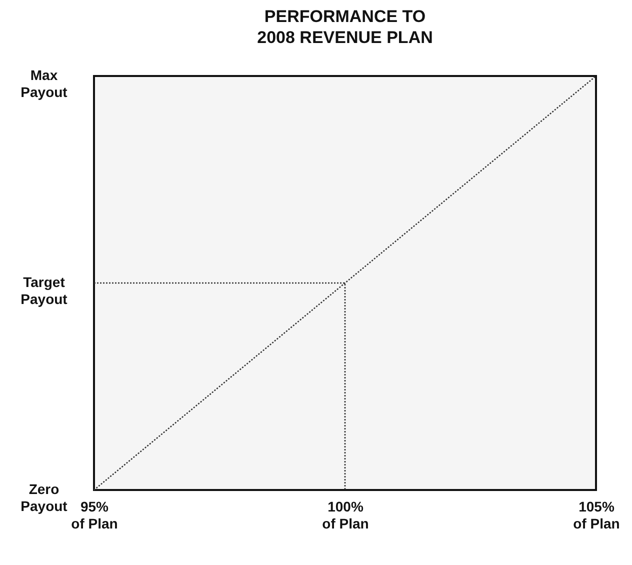 Image resolution: width=632 pixels, height=565 pixels. Describe the element at coordinates (44, 83) in the screenshot. I see `text: Max Payout` at that location.